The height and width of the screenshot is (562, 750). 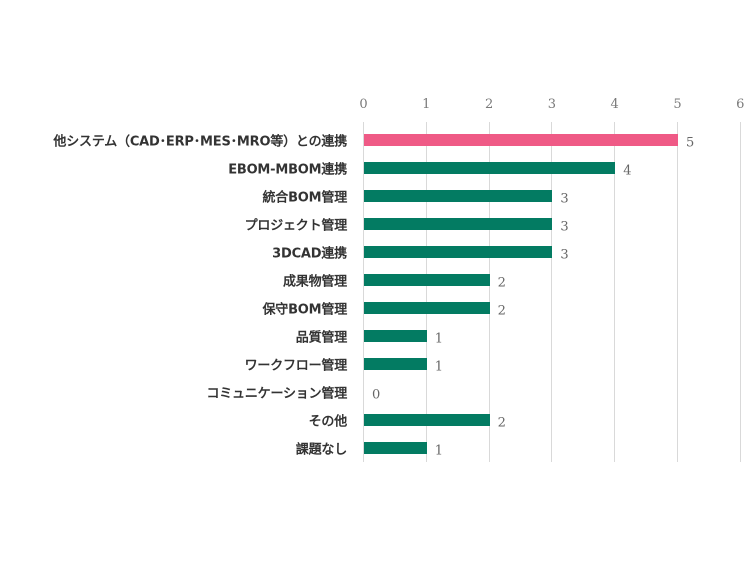 What do you see at coordinates (614, 104) in the screenshot?
I see `x-axis-tick-label: 4` at bounding box center [614, 104].